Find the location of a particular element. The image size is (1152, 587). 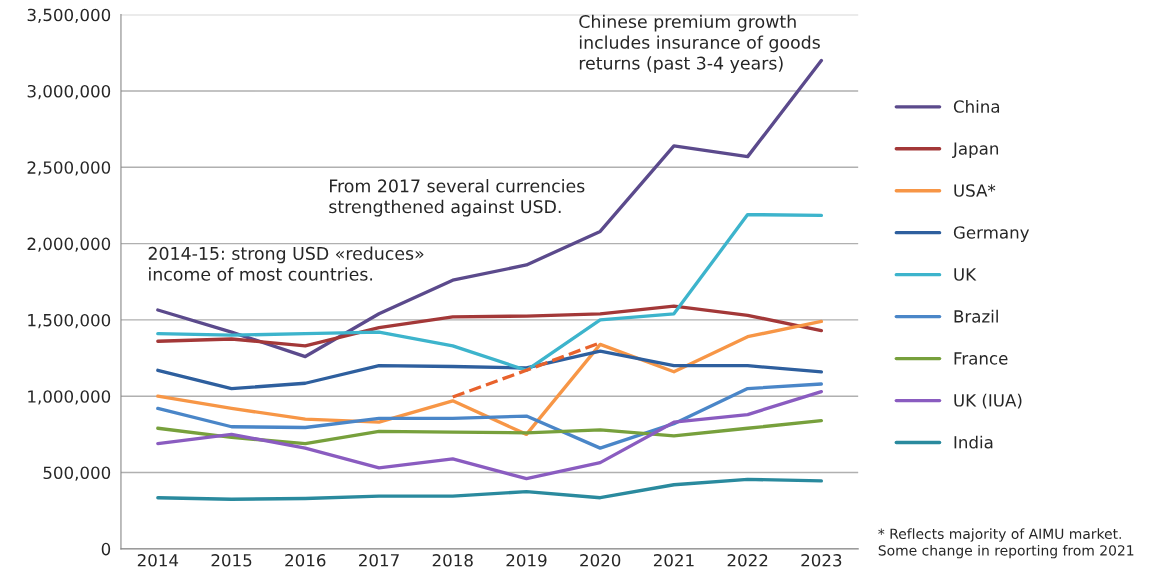

y-tick-label: 3,000,000 is located at coordinates (69, 92).